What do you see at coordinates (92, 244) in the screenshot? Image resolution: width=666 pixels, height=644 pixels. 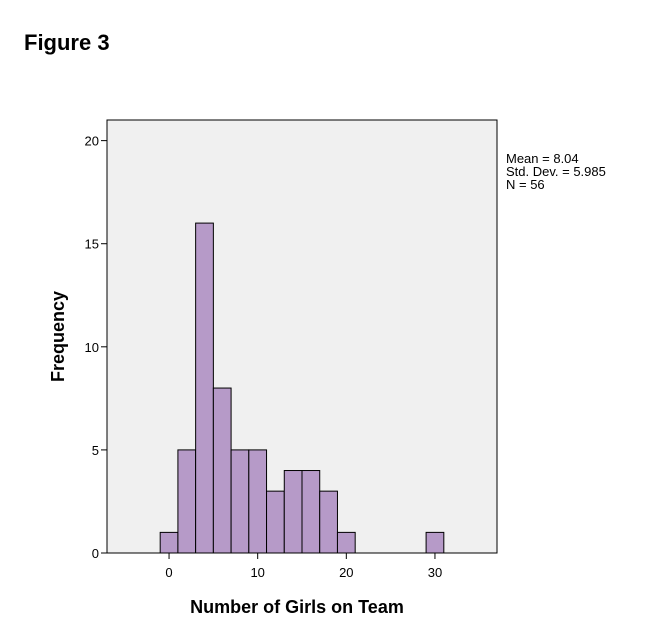 I see `y-tick-label: 15` at bounding box center [92, 244].